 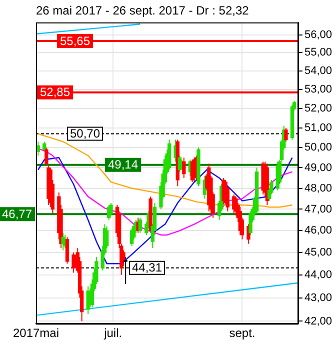 What do you see at coordinates (318, 252) in the screenshot?
I see `y-tick-label: 45,00` at bounding box center [318, 252].